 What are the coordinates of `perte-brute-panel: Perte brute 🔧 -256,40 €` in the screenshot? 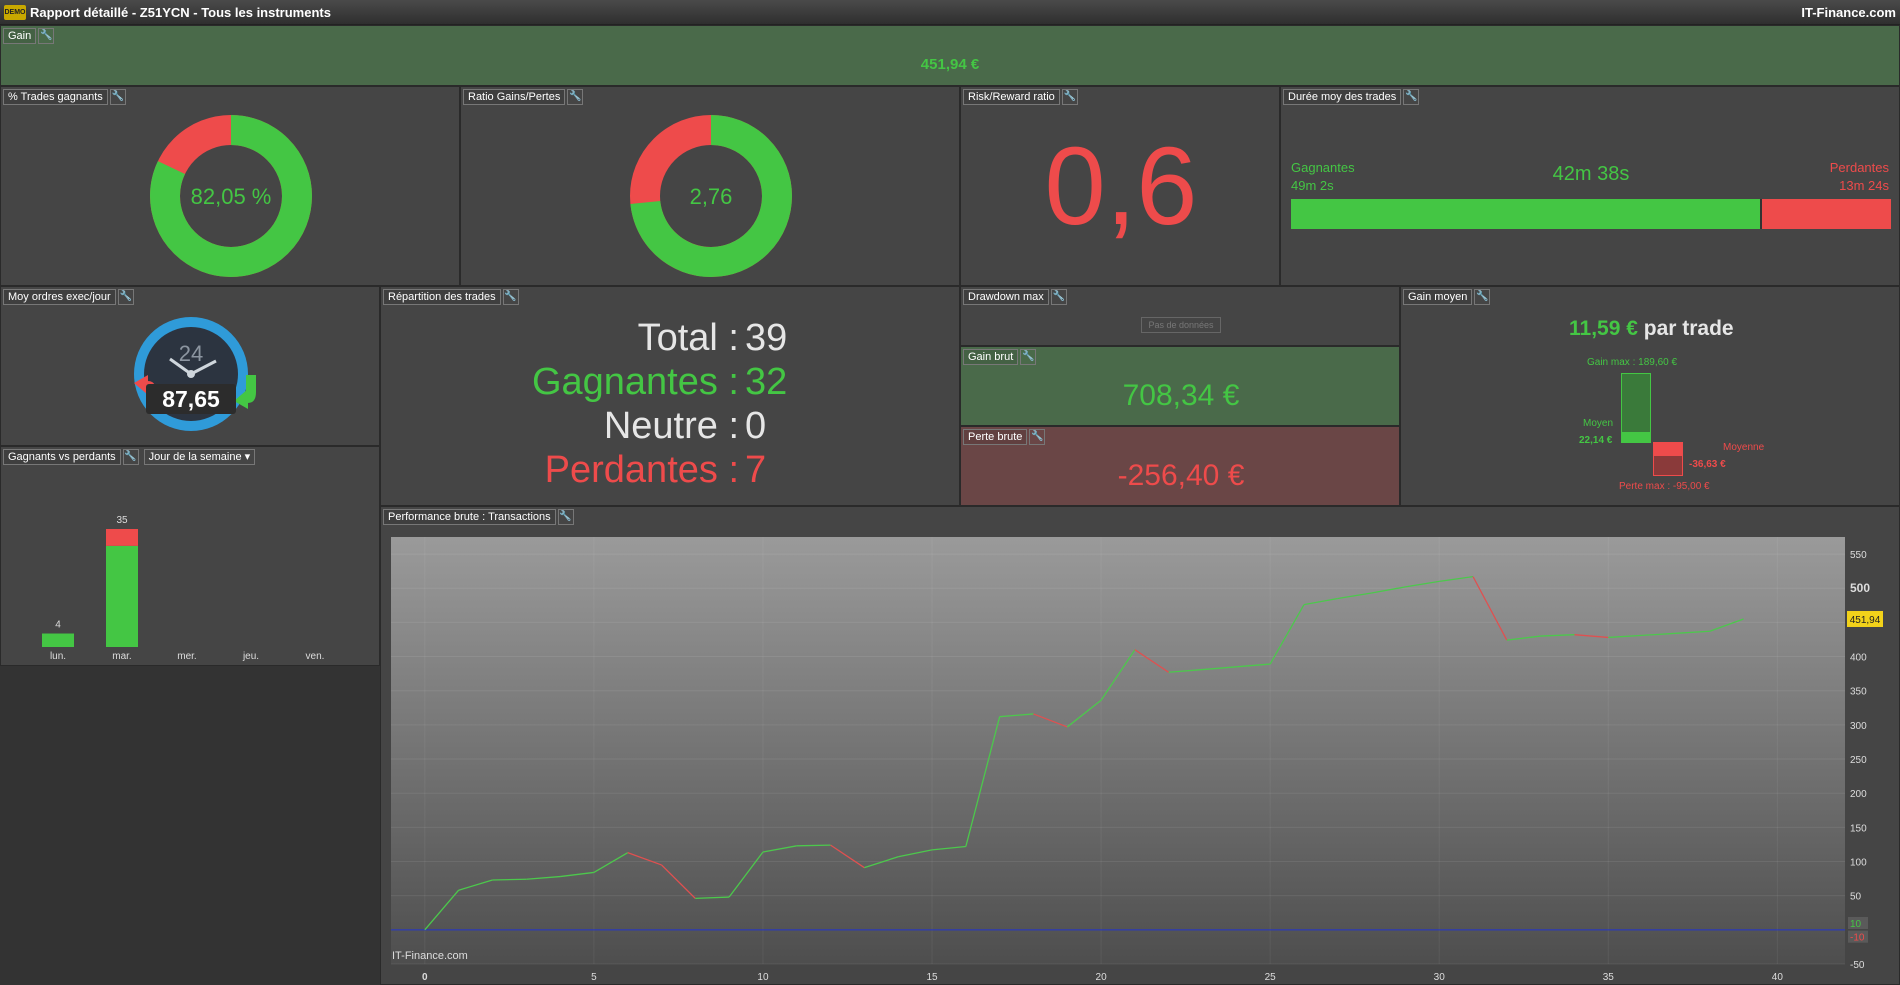 It's located at (1180, 466).